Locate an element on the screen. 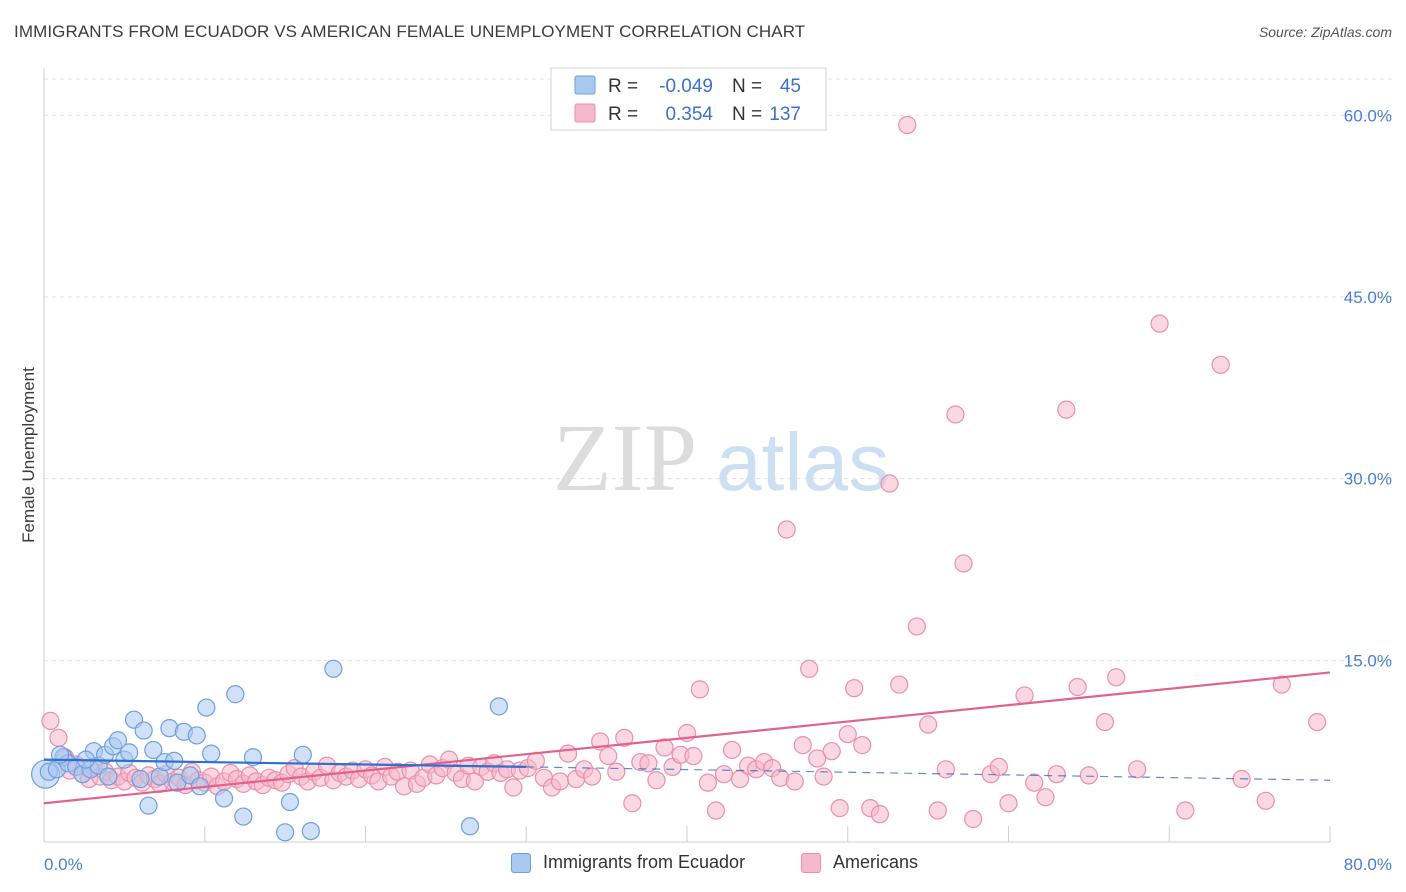 The image size is (1406, 892). ecuador-trend-line is located at coordinates (285, 763).